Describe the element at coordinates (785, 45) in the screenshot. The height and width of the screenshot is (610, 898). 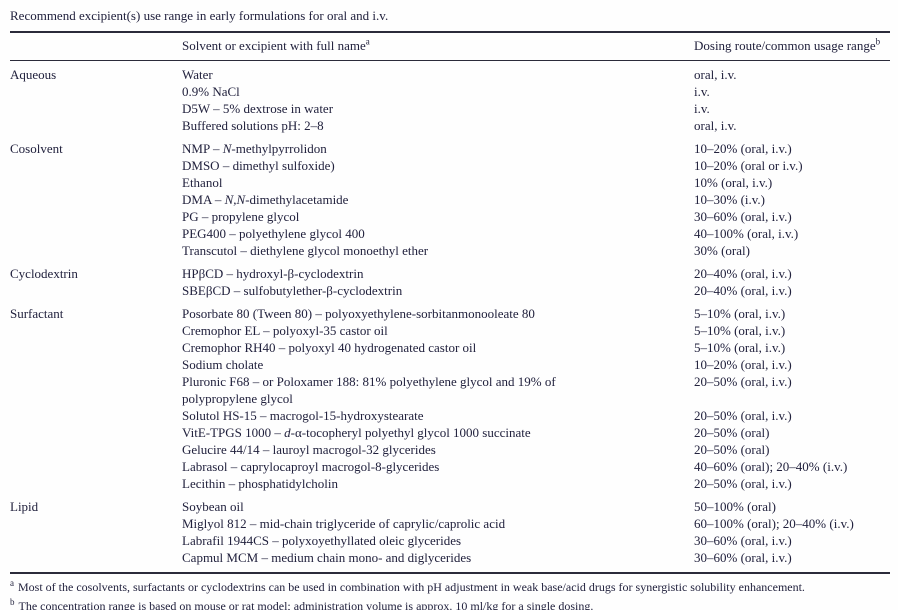
I see `column-header-dosing-label: Dosing route/common usage range` at that location.